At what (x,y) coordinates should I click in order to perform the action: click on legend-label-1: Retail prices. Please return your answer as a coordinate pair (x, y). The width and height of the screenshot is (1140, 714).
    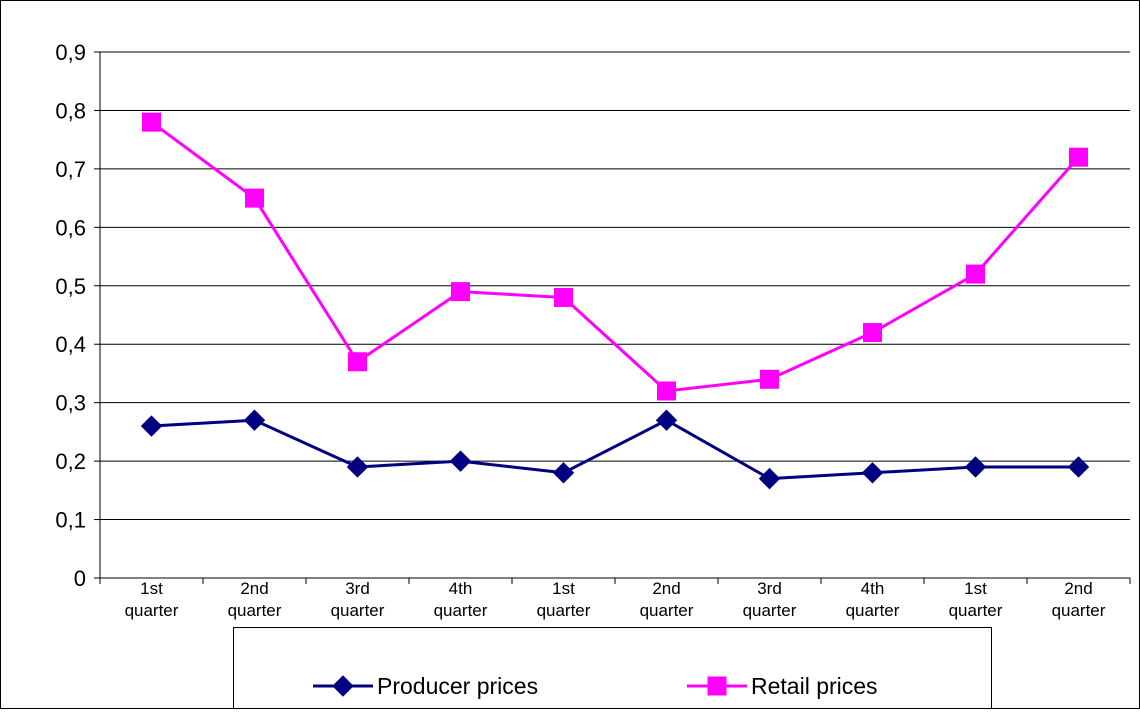
    Looking at the image, I should click on (814, 686).